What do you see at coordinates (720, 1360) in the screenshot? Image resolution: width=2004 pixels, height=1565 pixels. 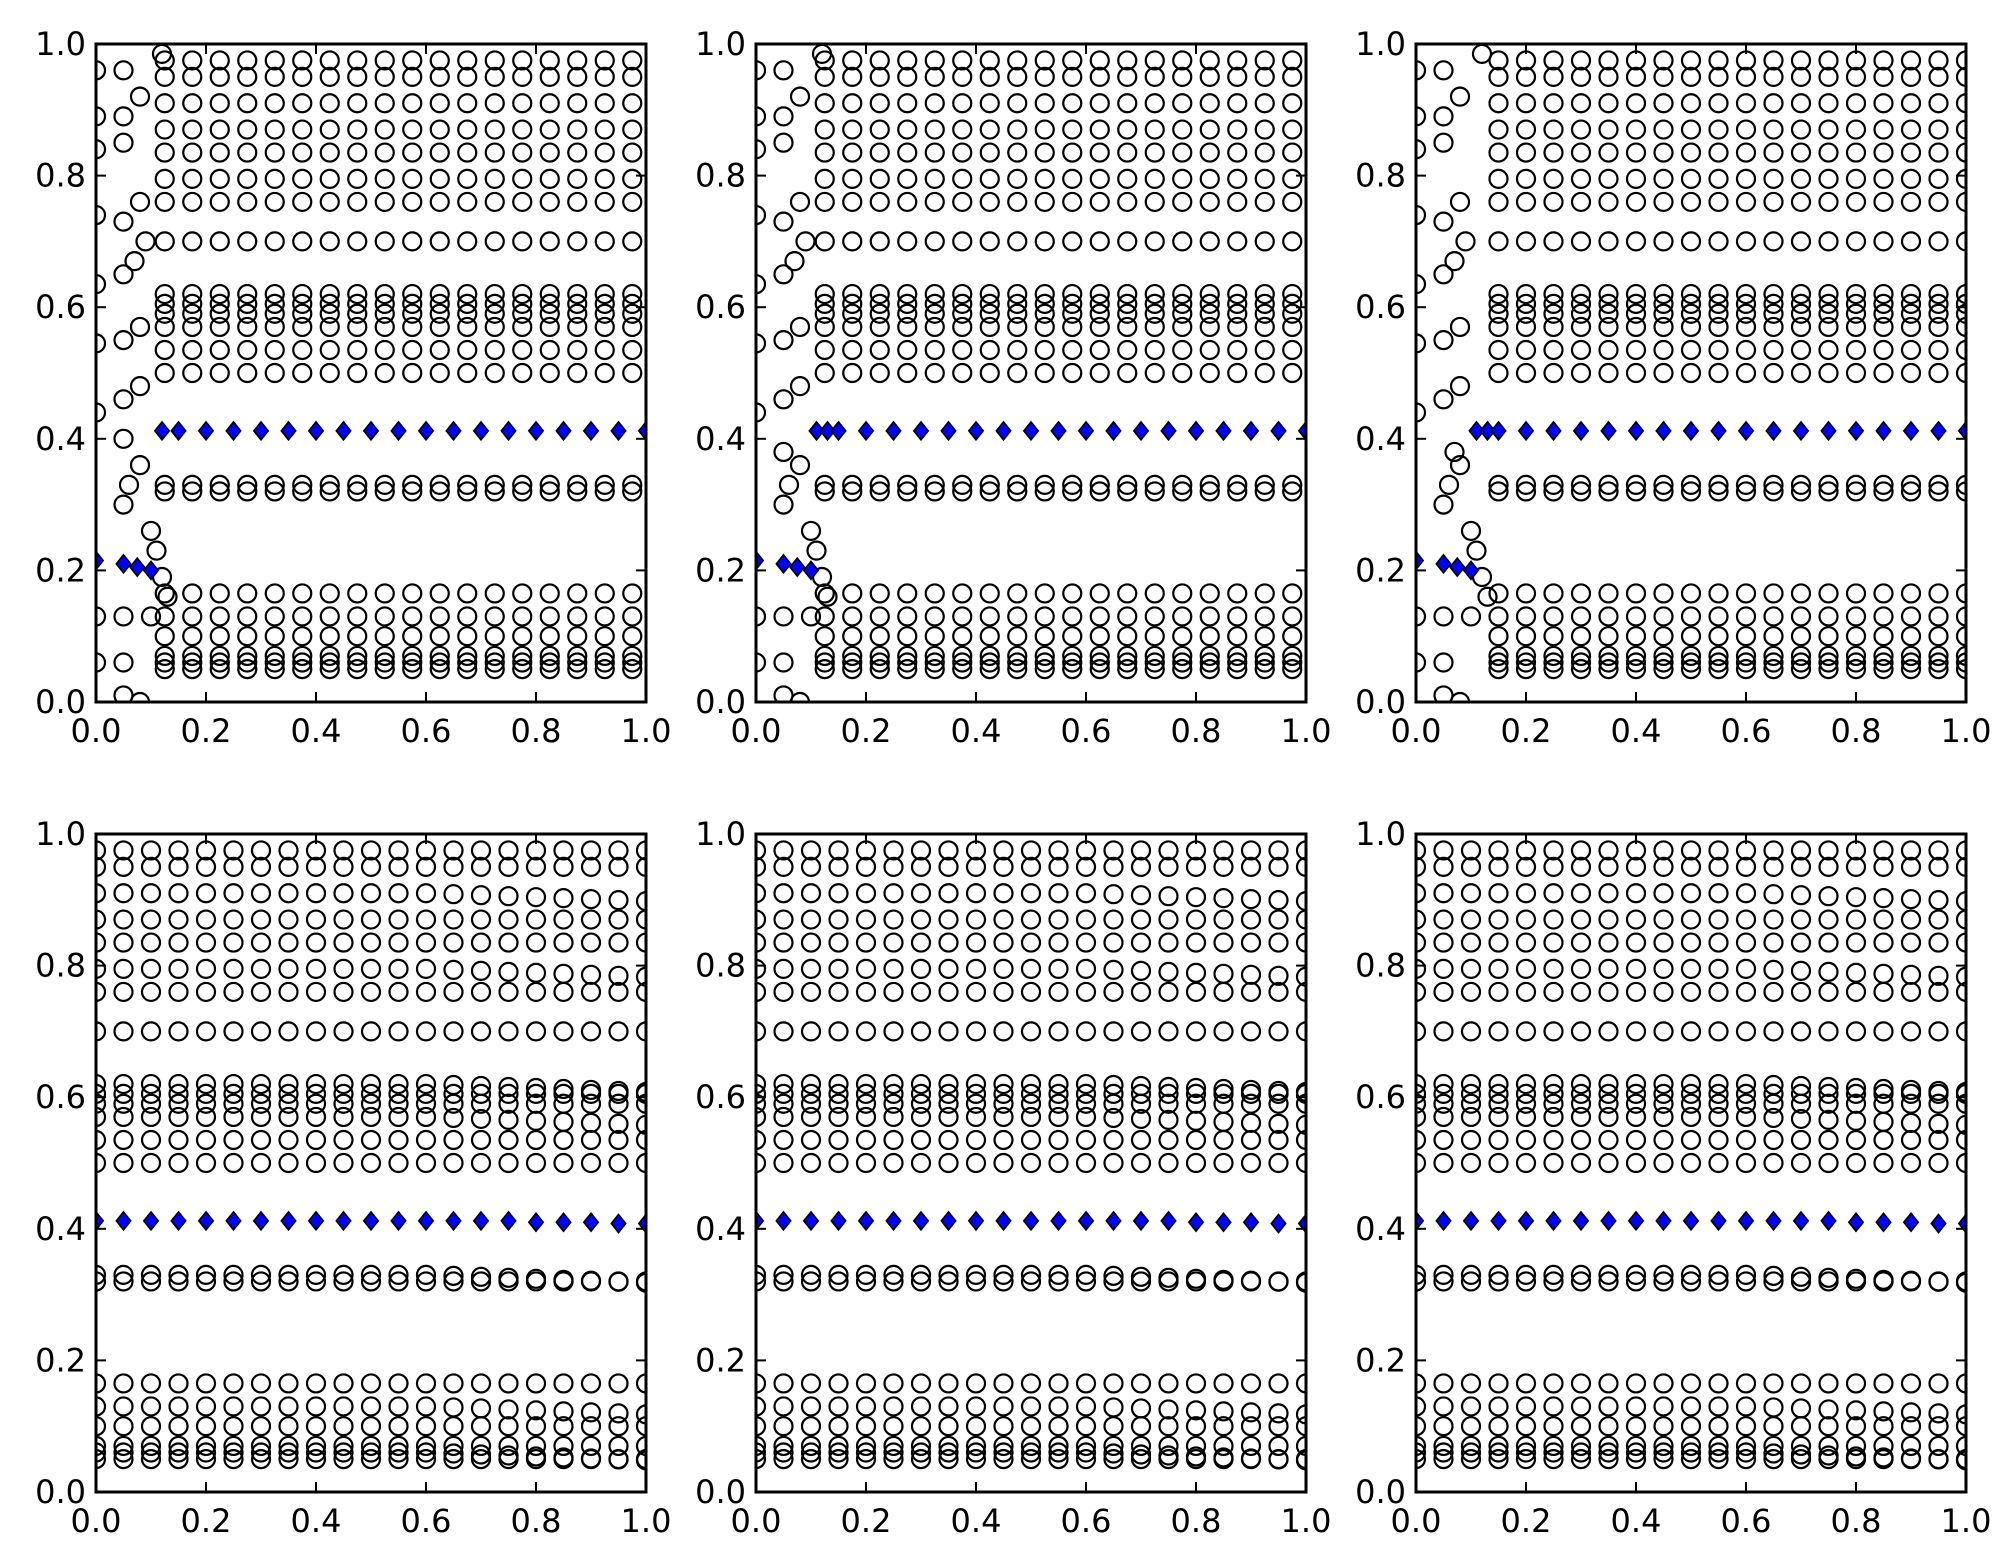 I see `y-tick-label: 0.2` at bounding box center [720, 1360].